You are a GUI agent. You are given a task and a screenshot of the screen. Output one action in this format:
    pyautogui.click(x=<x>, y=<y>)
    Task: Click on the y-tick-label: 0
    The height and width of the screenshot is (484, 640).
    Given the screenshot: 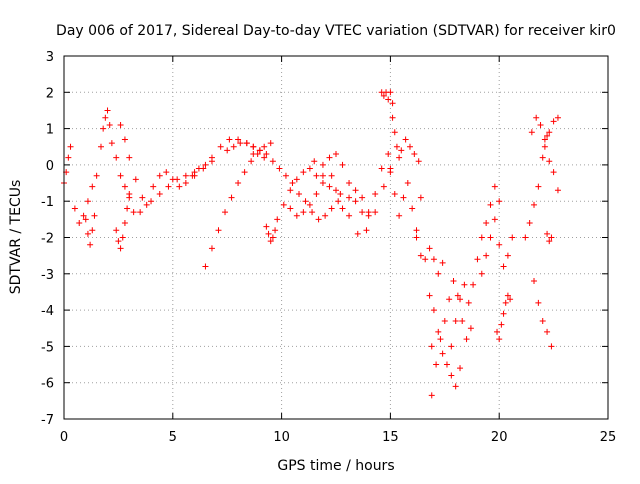 What is the action you would take?
    pyautogui.click(x=50, y=166)
    